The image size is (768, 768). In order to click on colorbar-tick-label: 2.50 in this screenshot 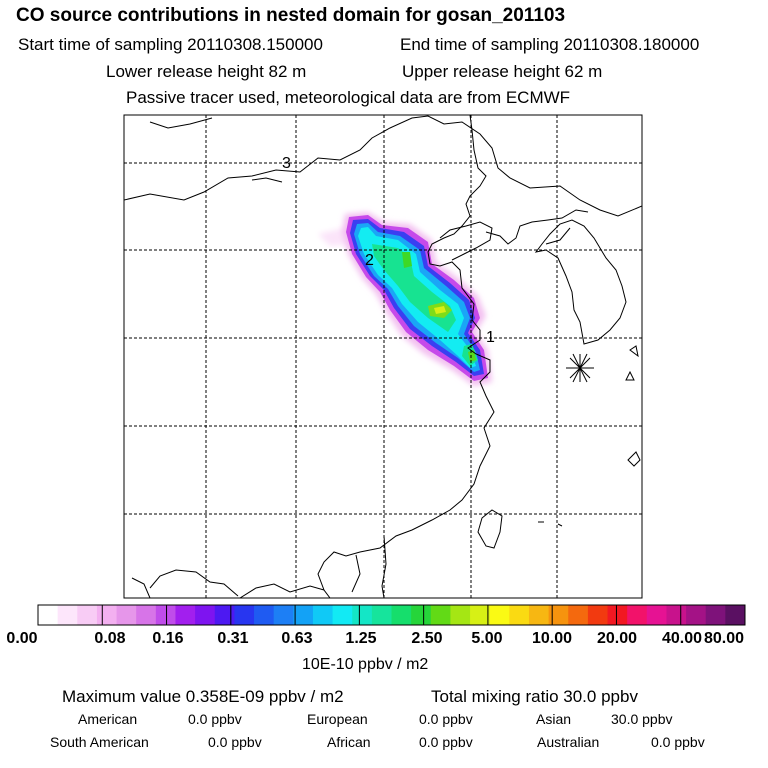, I will do `click(427, 638)`.